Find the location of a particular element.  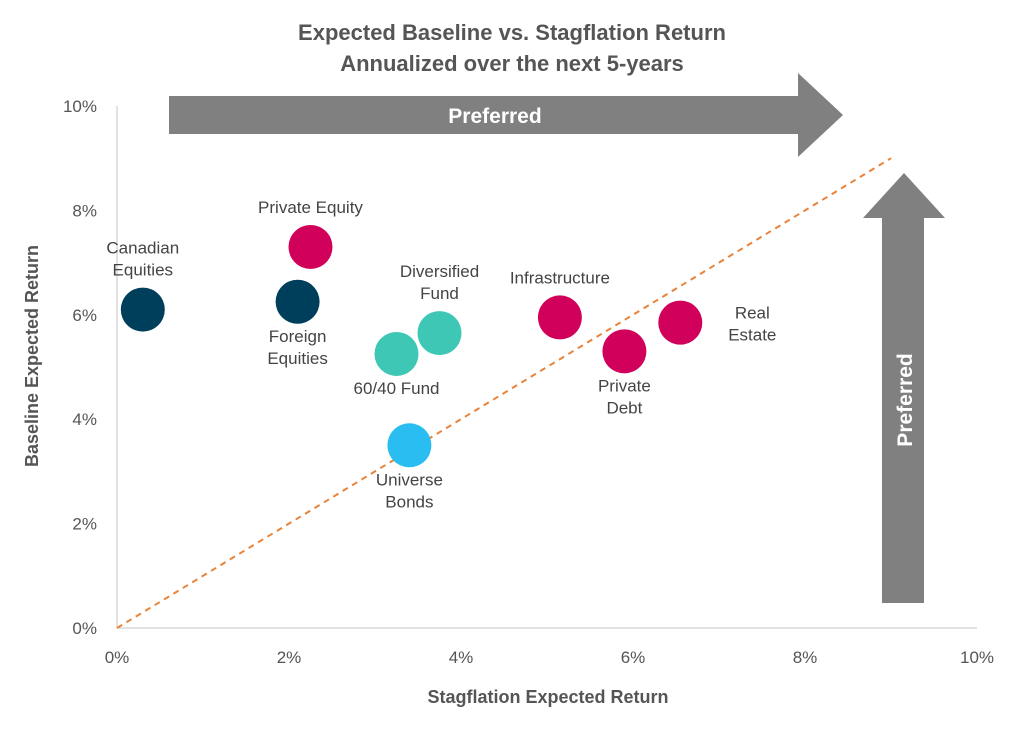

data-point-label: Fund is located at coordinates (439, 293).